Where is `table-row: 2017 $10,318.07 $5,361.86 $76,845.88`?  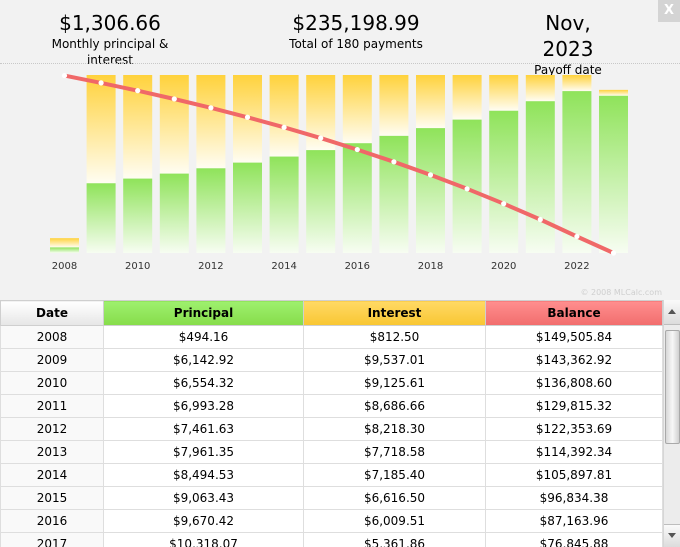 table-row: 2017 $10,318.07 $5,361.86 $76,845.88 is located at coordinates (331, 539).